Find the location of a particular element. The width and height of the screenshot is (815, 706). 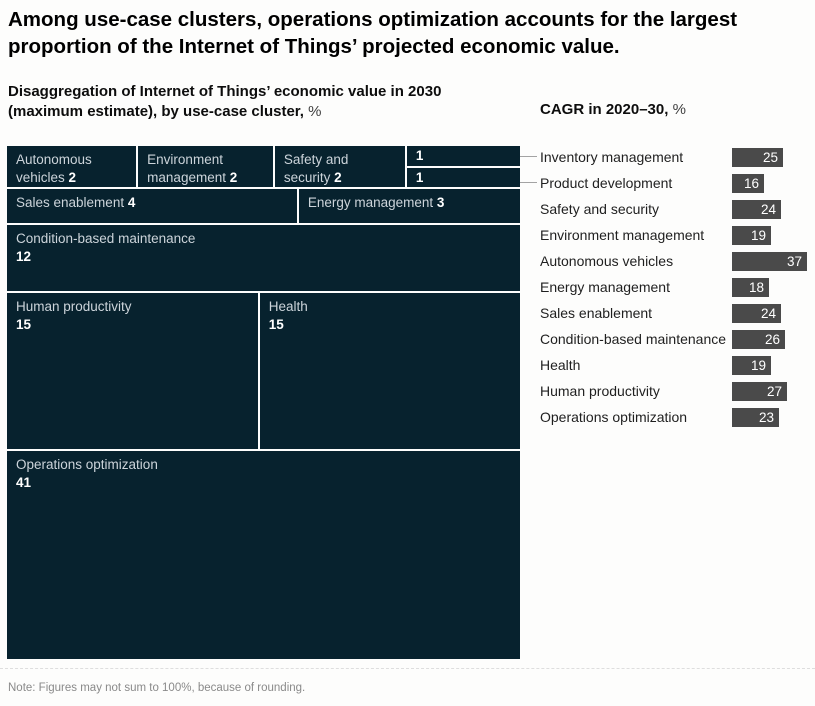

cagr-bar: 23 is located at coordinates (755, 417).